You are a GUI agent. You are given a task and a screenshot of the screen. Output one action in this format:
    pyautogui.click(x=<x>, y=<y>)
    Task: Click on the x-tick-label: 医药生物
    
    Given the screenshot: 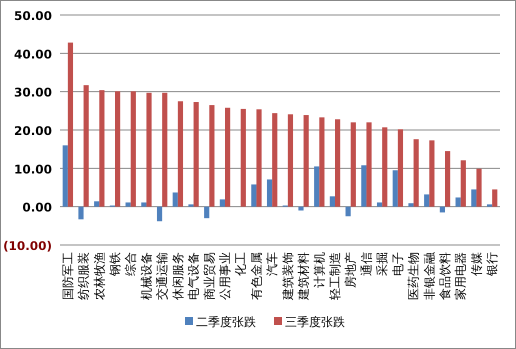 What is the action you would take?
    pyautogui.click(x=413, y=276)
    